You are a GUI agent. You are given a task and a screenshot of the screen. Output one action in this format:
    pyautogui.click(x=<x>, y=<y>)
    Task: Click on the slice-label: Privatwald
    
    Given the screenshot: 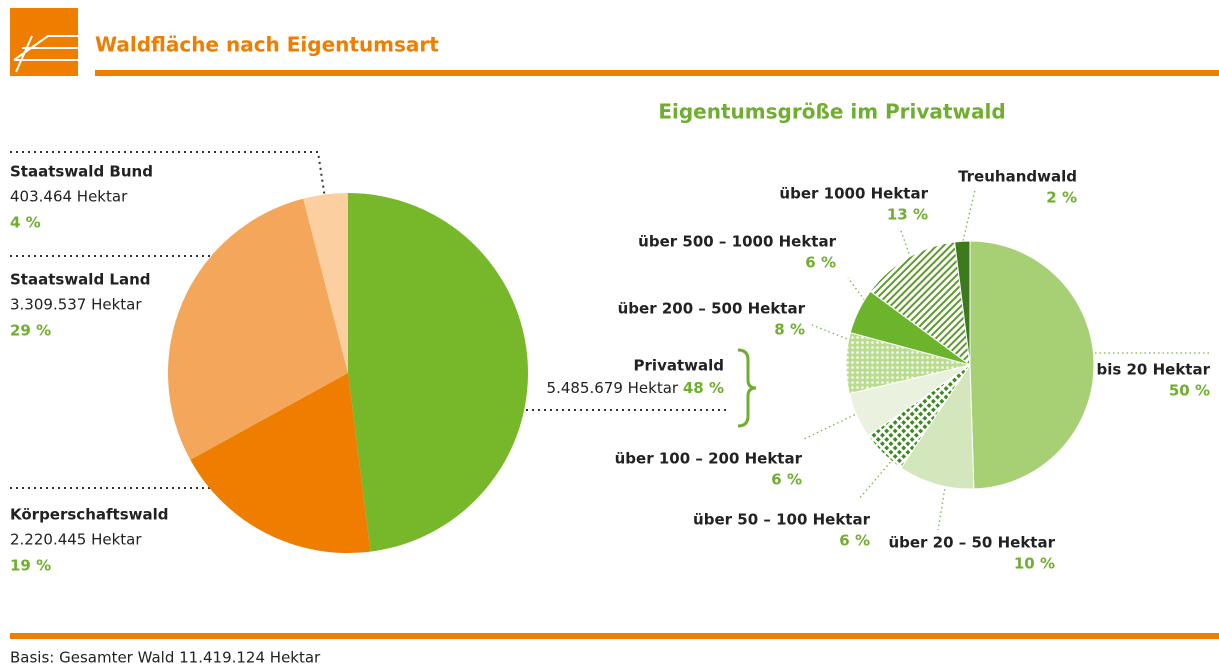 What is the action you would take?
    pyautogui.click(x=679, y=366)
    